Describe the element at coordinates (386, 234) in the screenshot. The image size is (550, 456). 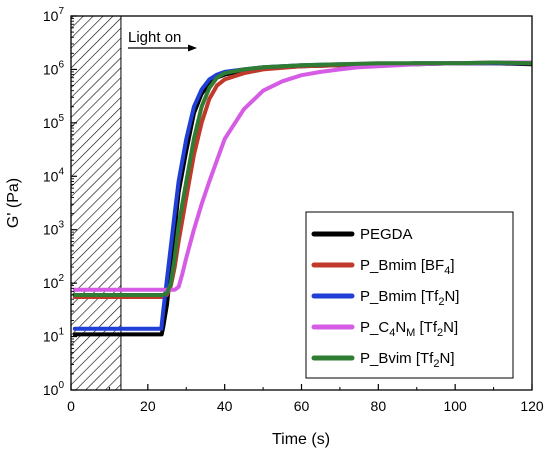
I see `legend-label-0: PEGDA` at that location.